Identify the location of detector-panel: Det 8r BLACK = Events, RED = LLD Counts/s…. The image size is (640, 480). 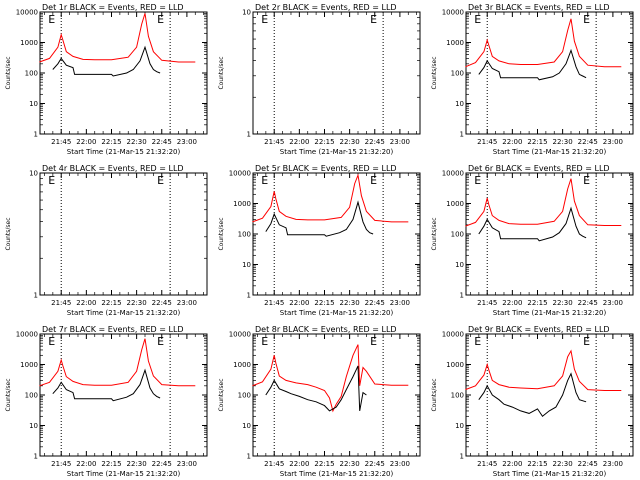
(319, 401).